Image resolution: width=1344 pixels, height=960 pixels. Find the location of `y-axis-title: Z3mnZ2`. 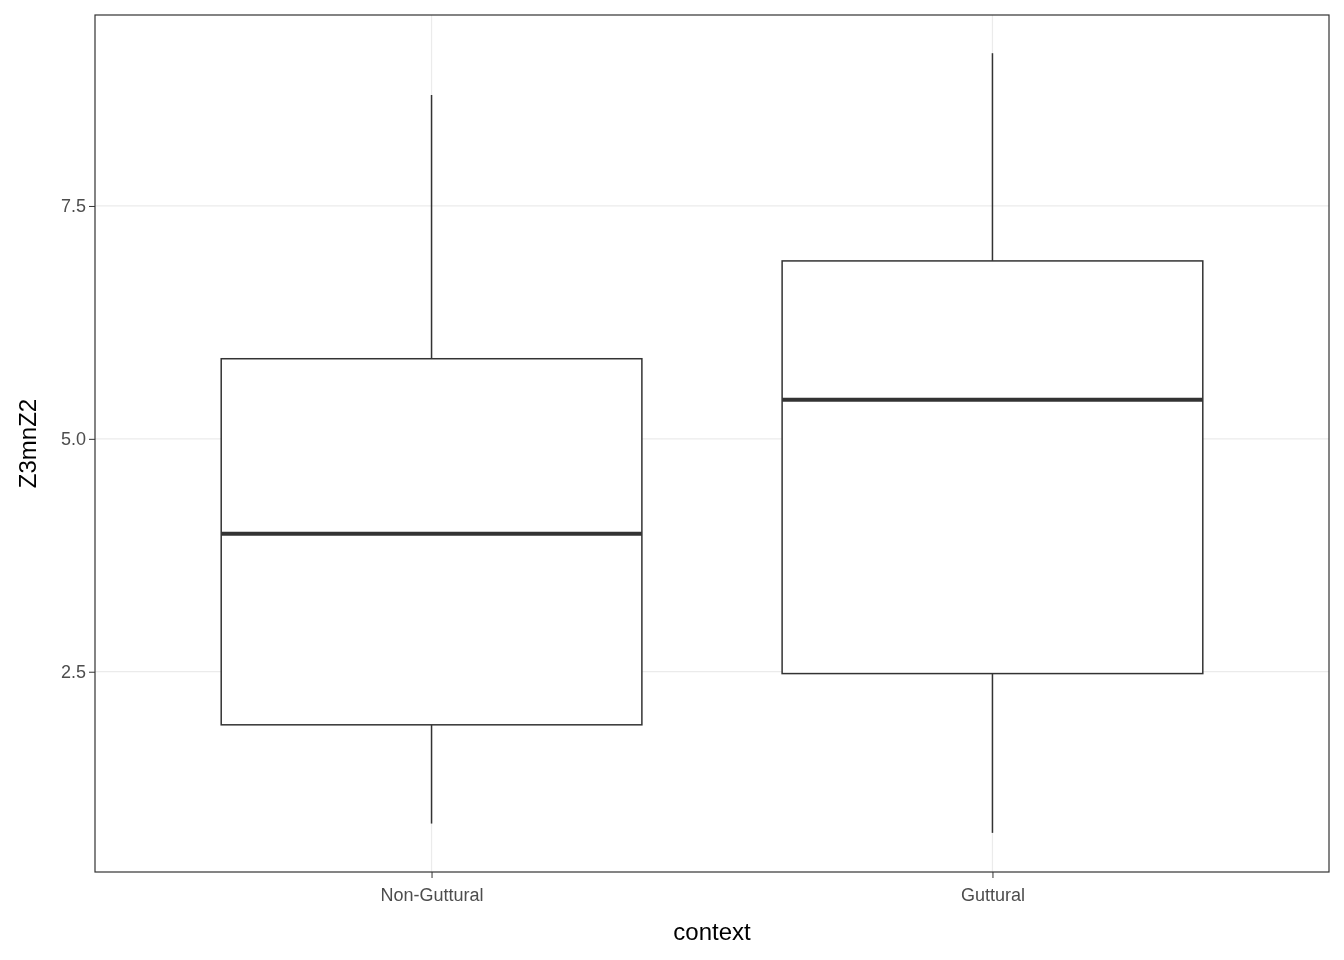

y-axis-title: Z3mnZ2 is located at coordinates (27, 443).